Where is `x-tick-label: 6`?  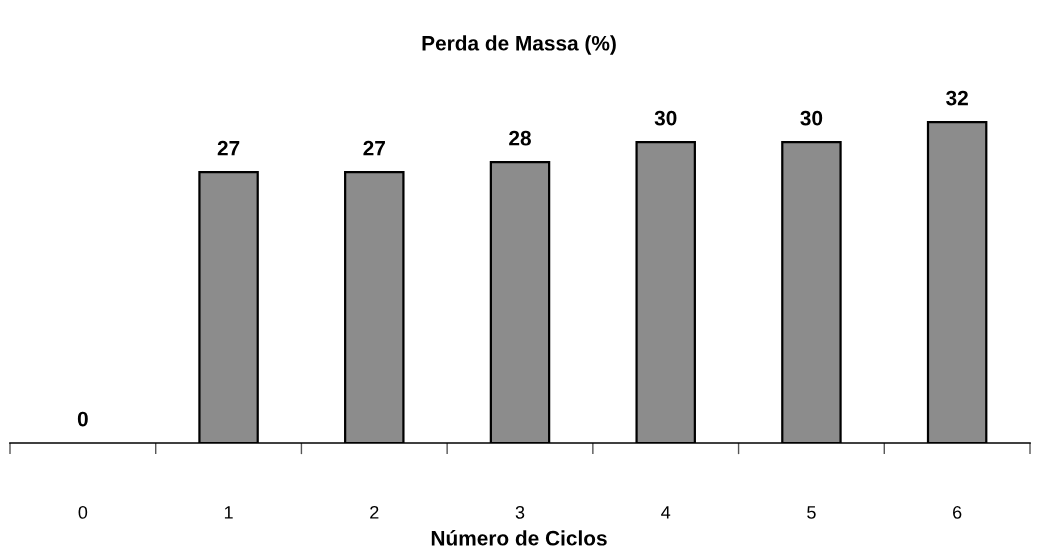 x-tick-label: 6 is located at coordinates (957, 512).